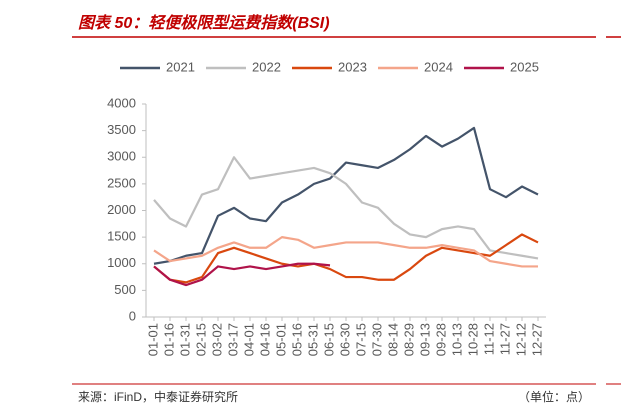 The image size is (621, 416). What do you see at coordinates (408, 339) in the screenshot?
I see `x-tick-label: 08-29` at bounding box center [408, 339].